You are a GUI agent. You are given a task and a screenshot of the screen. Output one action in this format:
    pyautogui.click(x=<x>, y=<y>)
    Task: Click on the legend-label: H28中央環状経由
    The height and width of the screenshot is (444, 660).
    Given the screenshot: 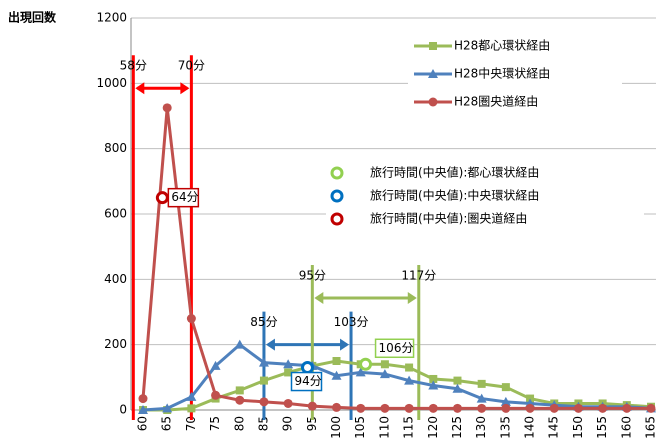 What is the action you would take?
    pyautogui.click(x=502, y=73)
    